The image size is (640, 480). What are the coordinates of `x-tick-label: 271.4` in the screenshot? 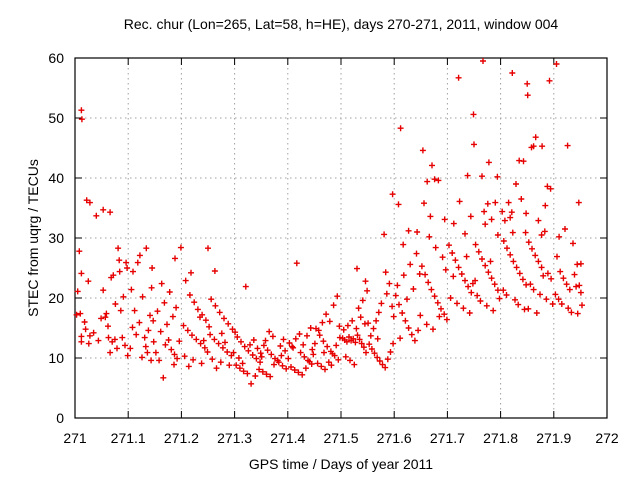 It's located at (287, 438).